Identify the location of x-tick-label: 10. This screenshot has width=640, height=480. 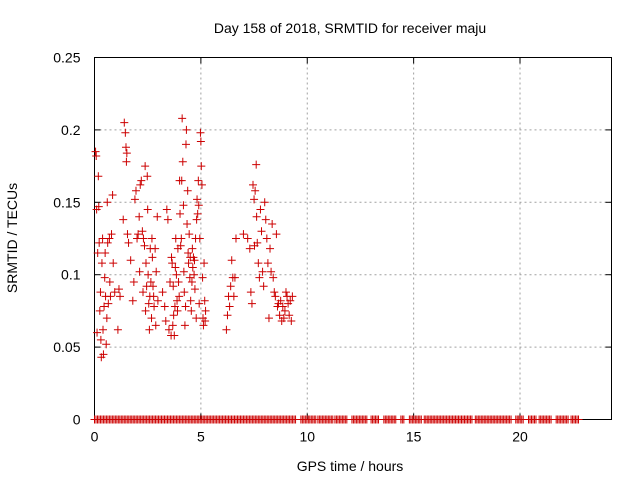
(307, 437).